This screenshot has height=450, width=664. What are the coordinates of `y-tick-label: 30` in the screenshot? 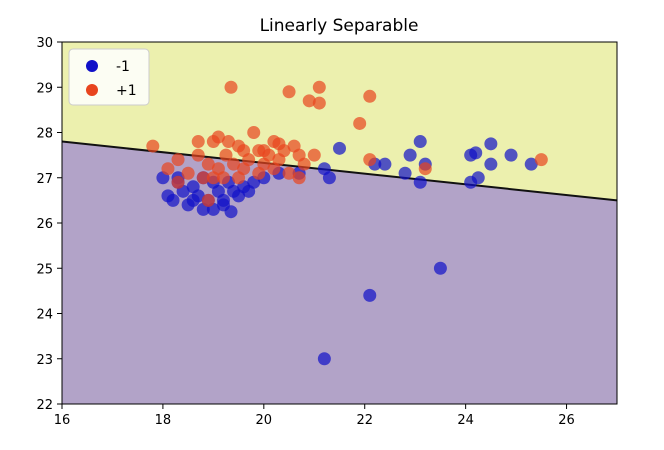 It's located at (44, 43).